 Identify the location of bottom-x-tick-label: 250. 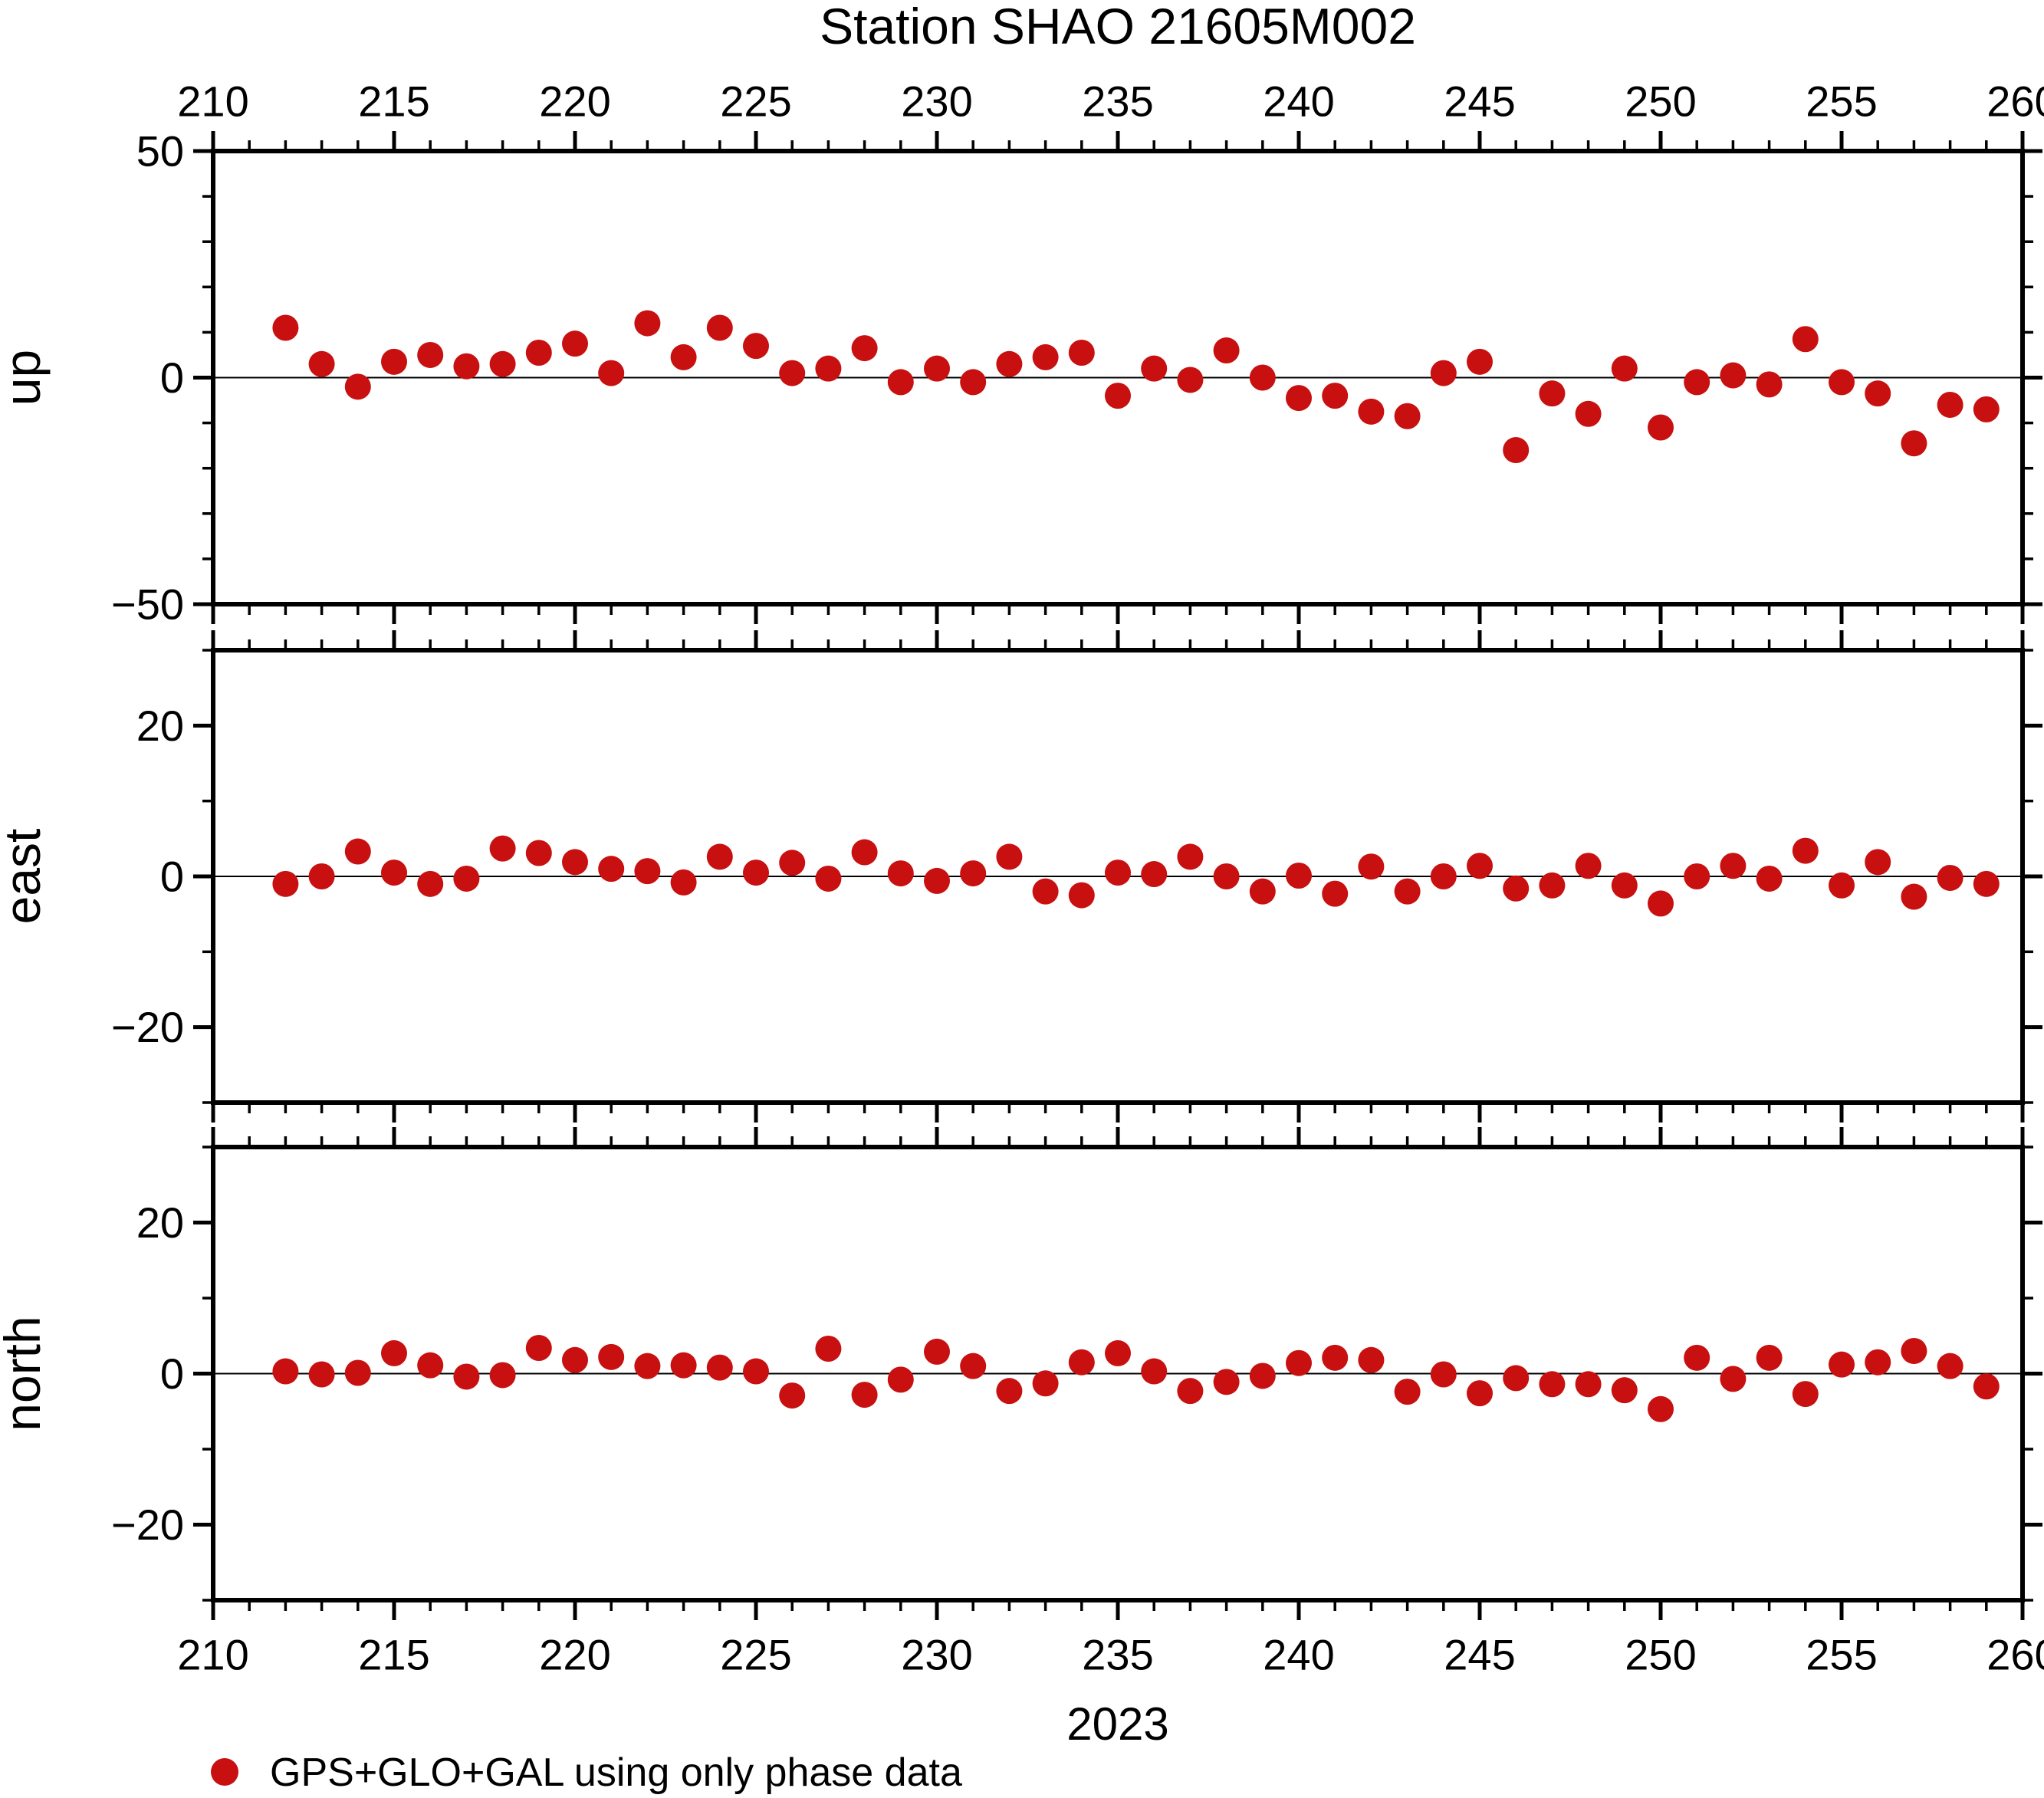
(1661, 1655).